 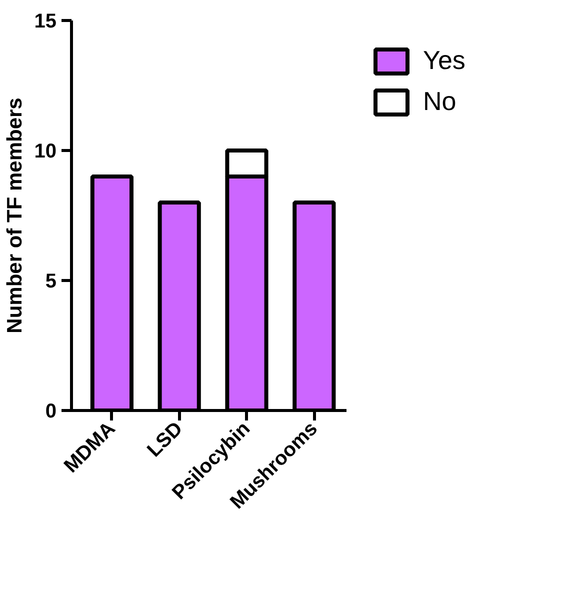 What do you see at coordinates (444, 60) in the screenshot?
I see `legend-label: Yes` at bounding box center [444, 60].